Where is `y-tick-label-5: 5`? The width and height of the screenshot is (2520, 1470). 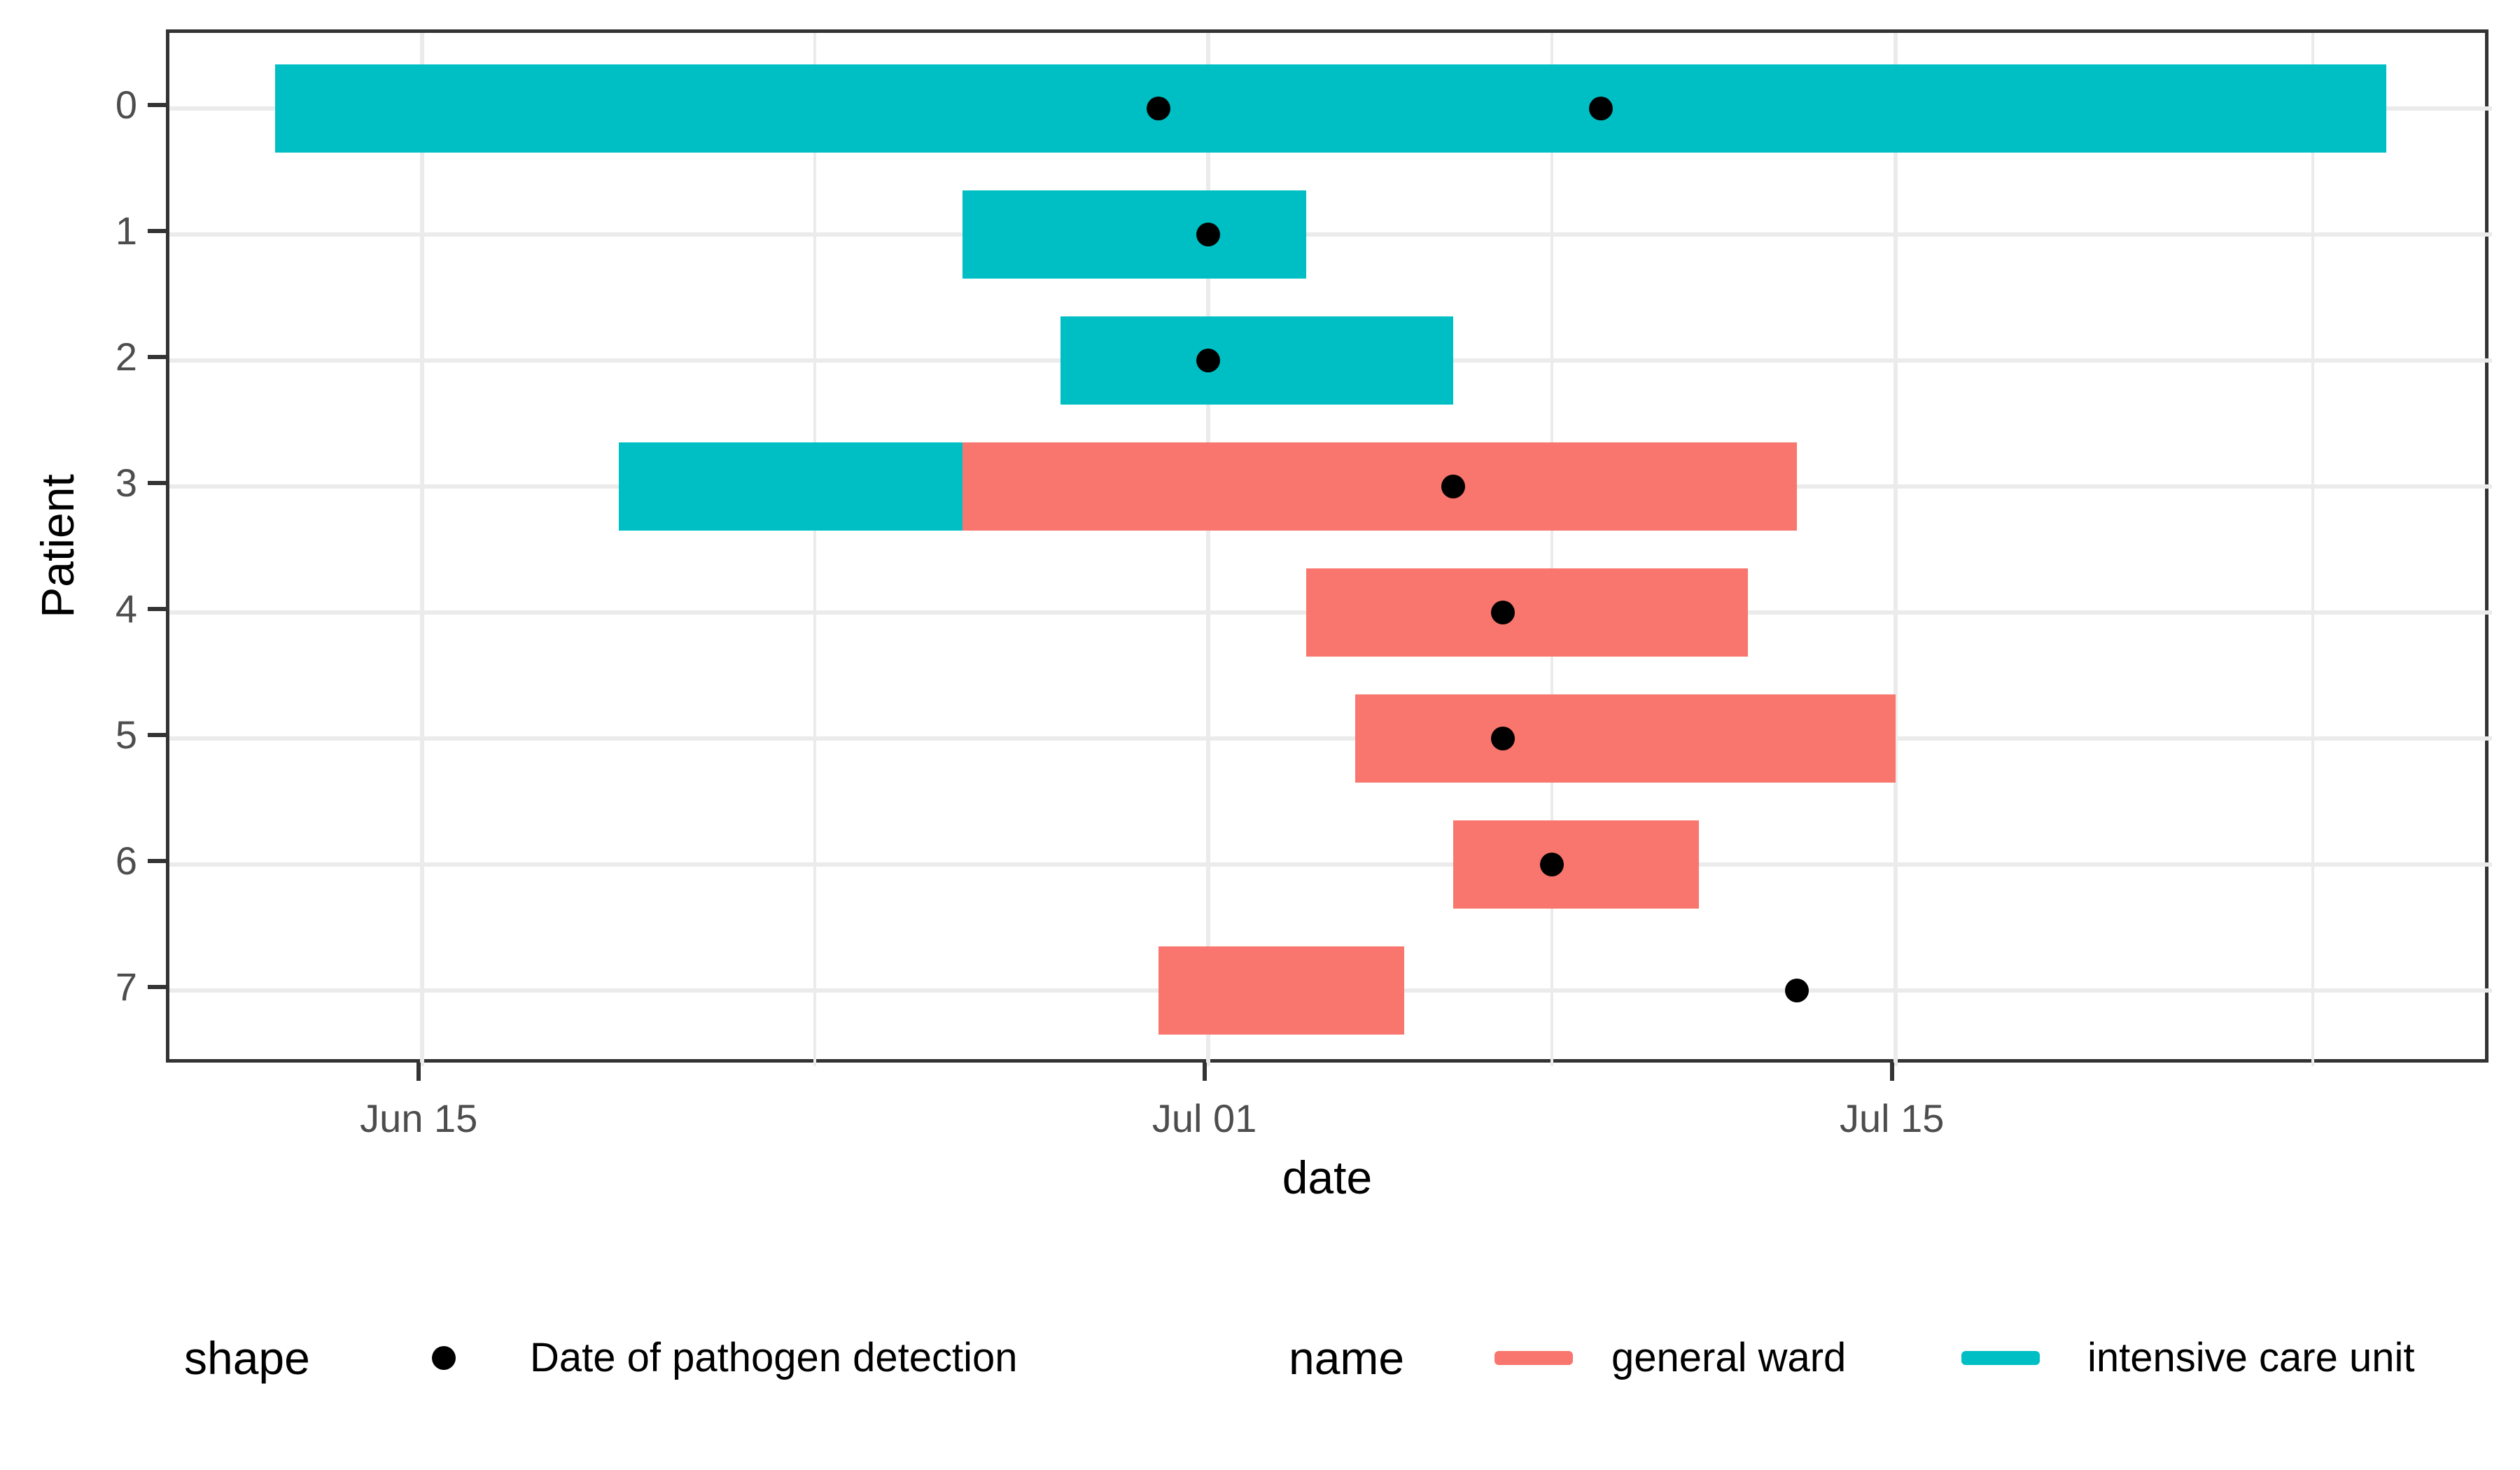 y-tick-label-5: 5 is located at coordinates (126, 735).